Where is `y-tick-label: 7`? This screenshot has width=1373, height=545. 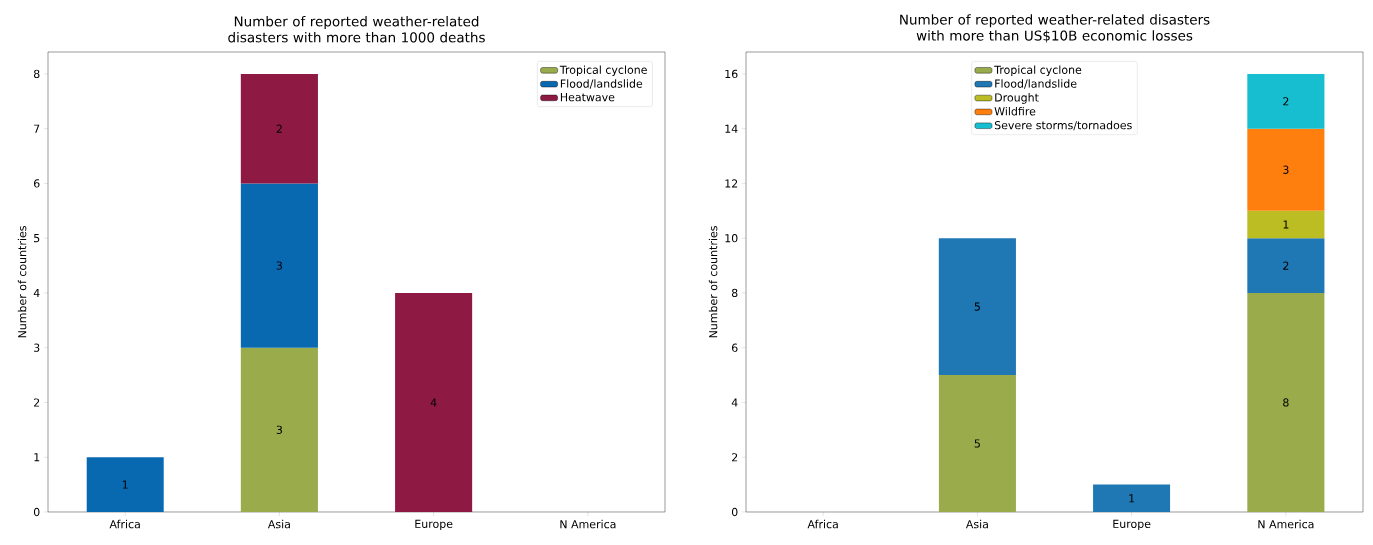
y-tick-label: 7 is located at coordinates (37, 128).